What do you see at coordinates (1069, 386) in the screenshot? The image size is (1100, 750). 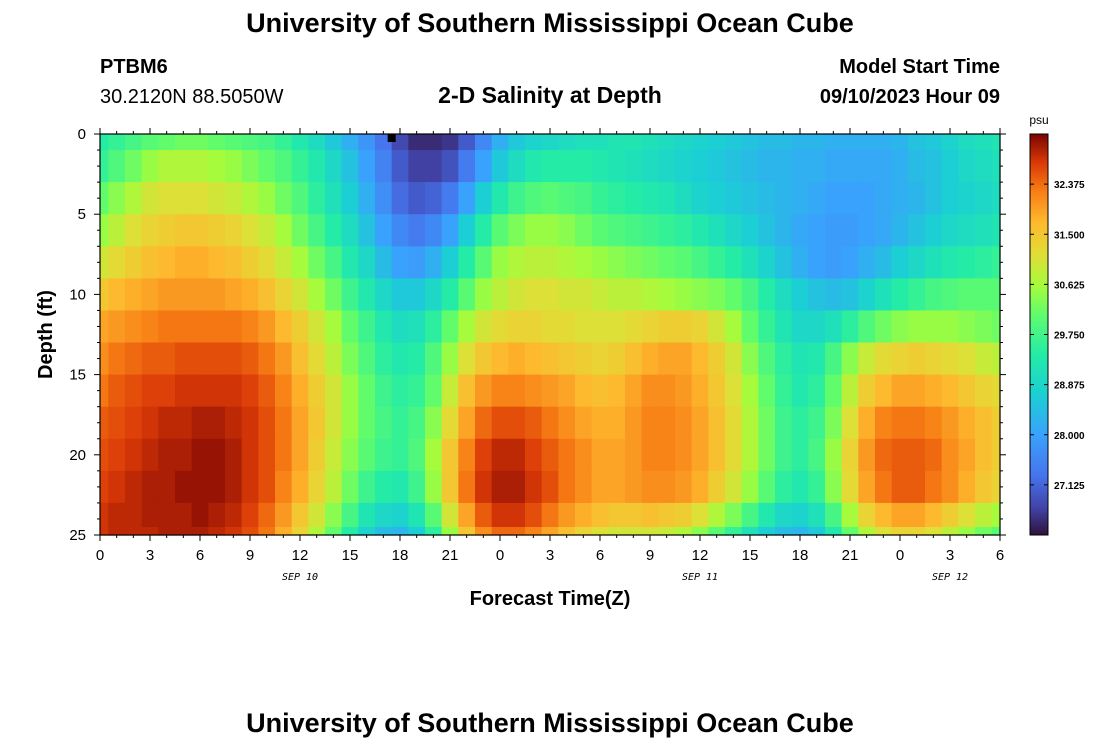 I see `colorbar-tick-label: 28.875` at bounding box center [1069, 386].